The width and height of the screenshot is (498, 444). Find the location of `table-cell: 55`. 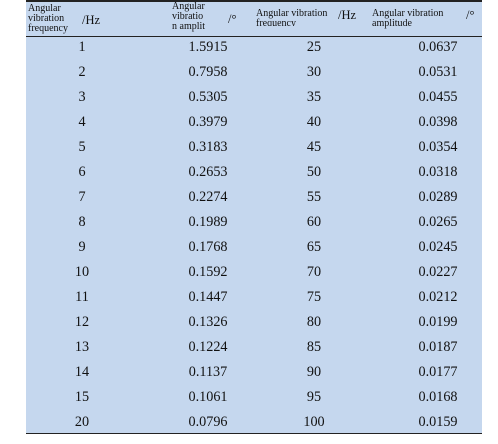

table-cell: 55 is located at coordinates (314, 197).